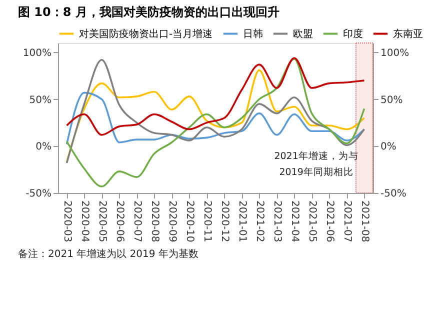 The image size is (438, 331). What do you see at coordinates (393, 194) in the screenshot?
I see `y2-tick-label: -50%` at bounding box center [393, 194].